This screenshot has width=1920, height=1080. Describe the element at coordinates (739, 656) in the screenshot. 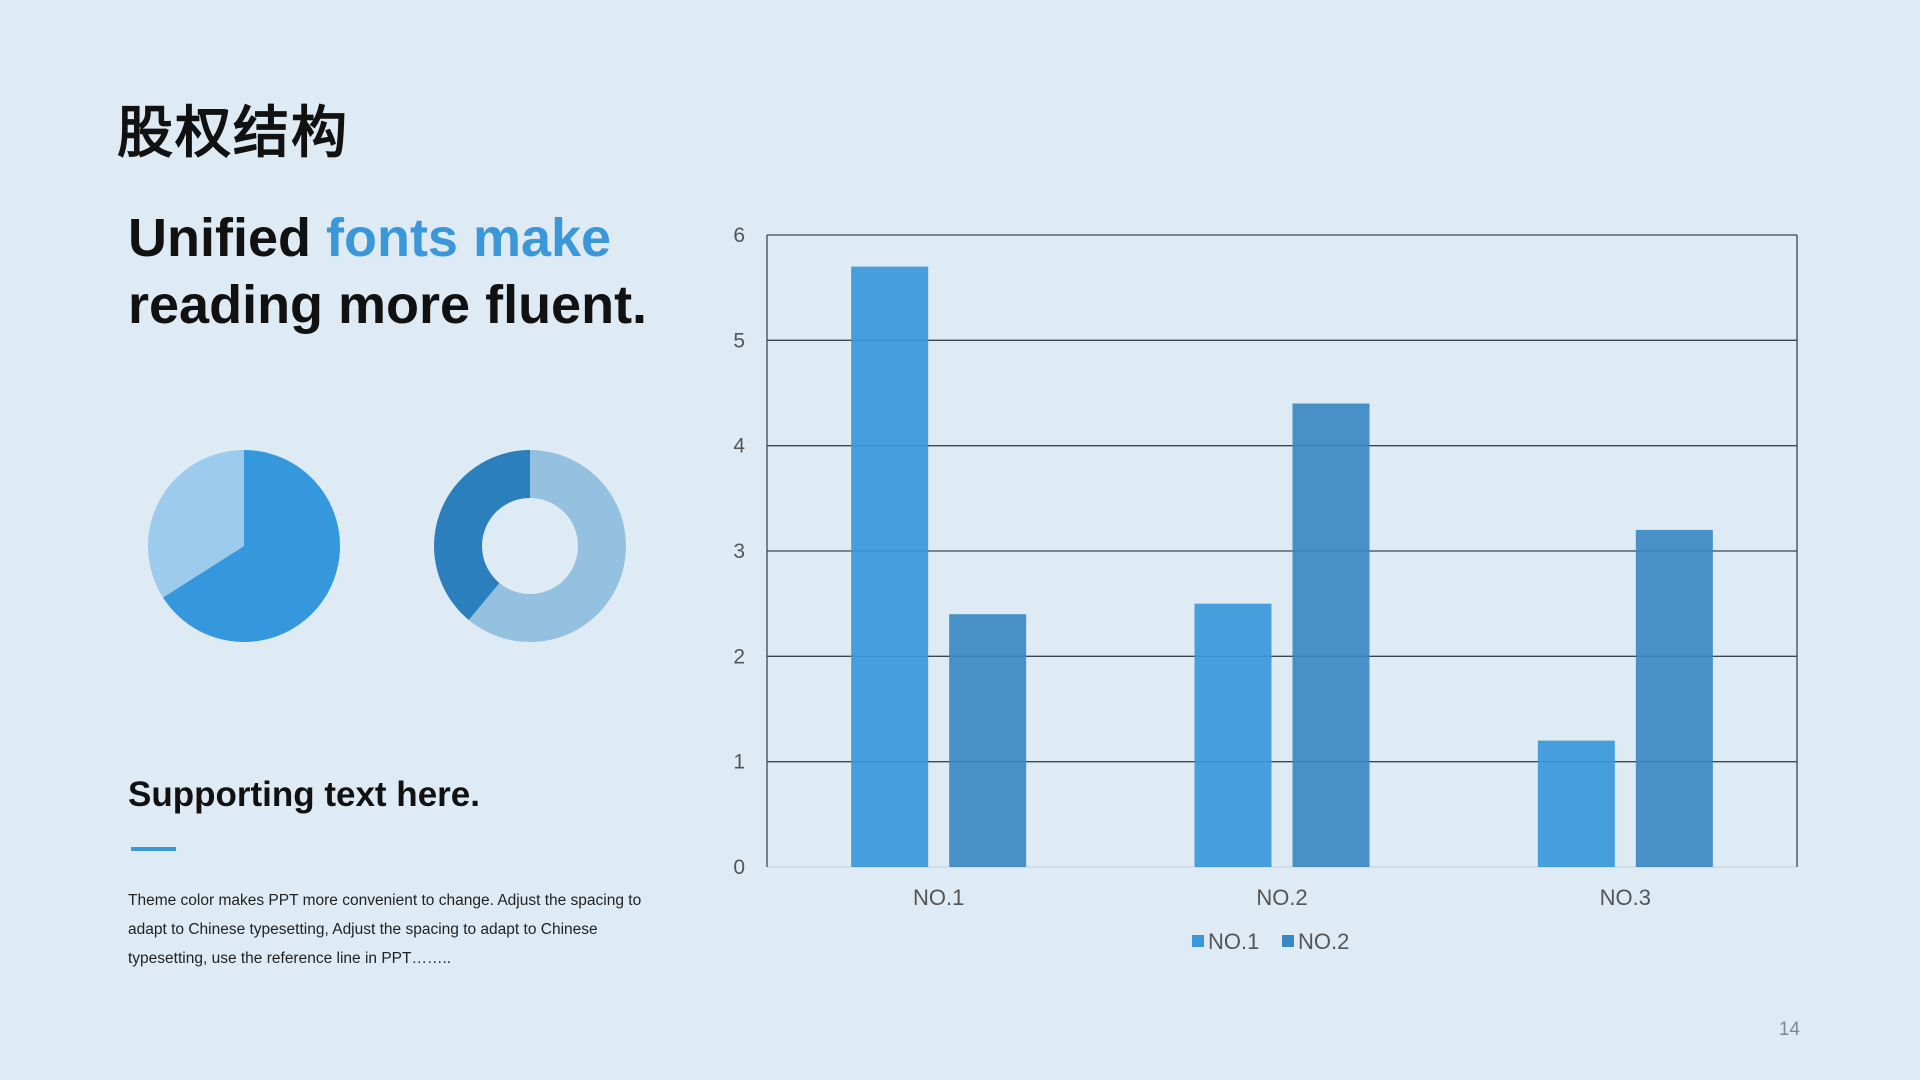

I see `y-tick-label: 2` at that location.